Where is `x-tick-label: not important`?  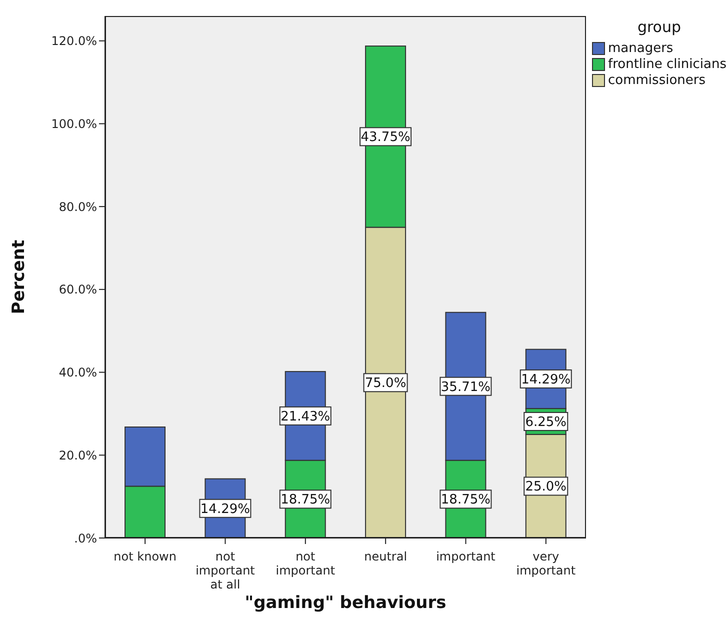
x-tick-label: not important is located at coordinates (306, 564).